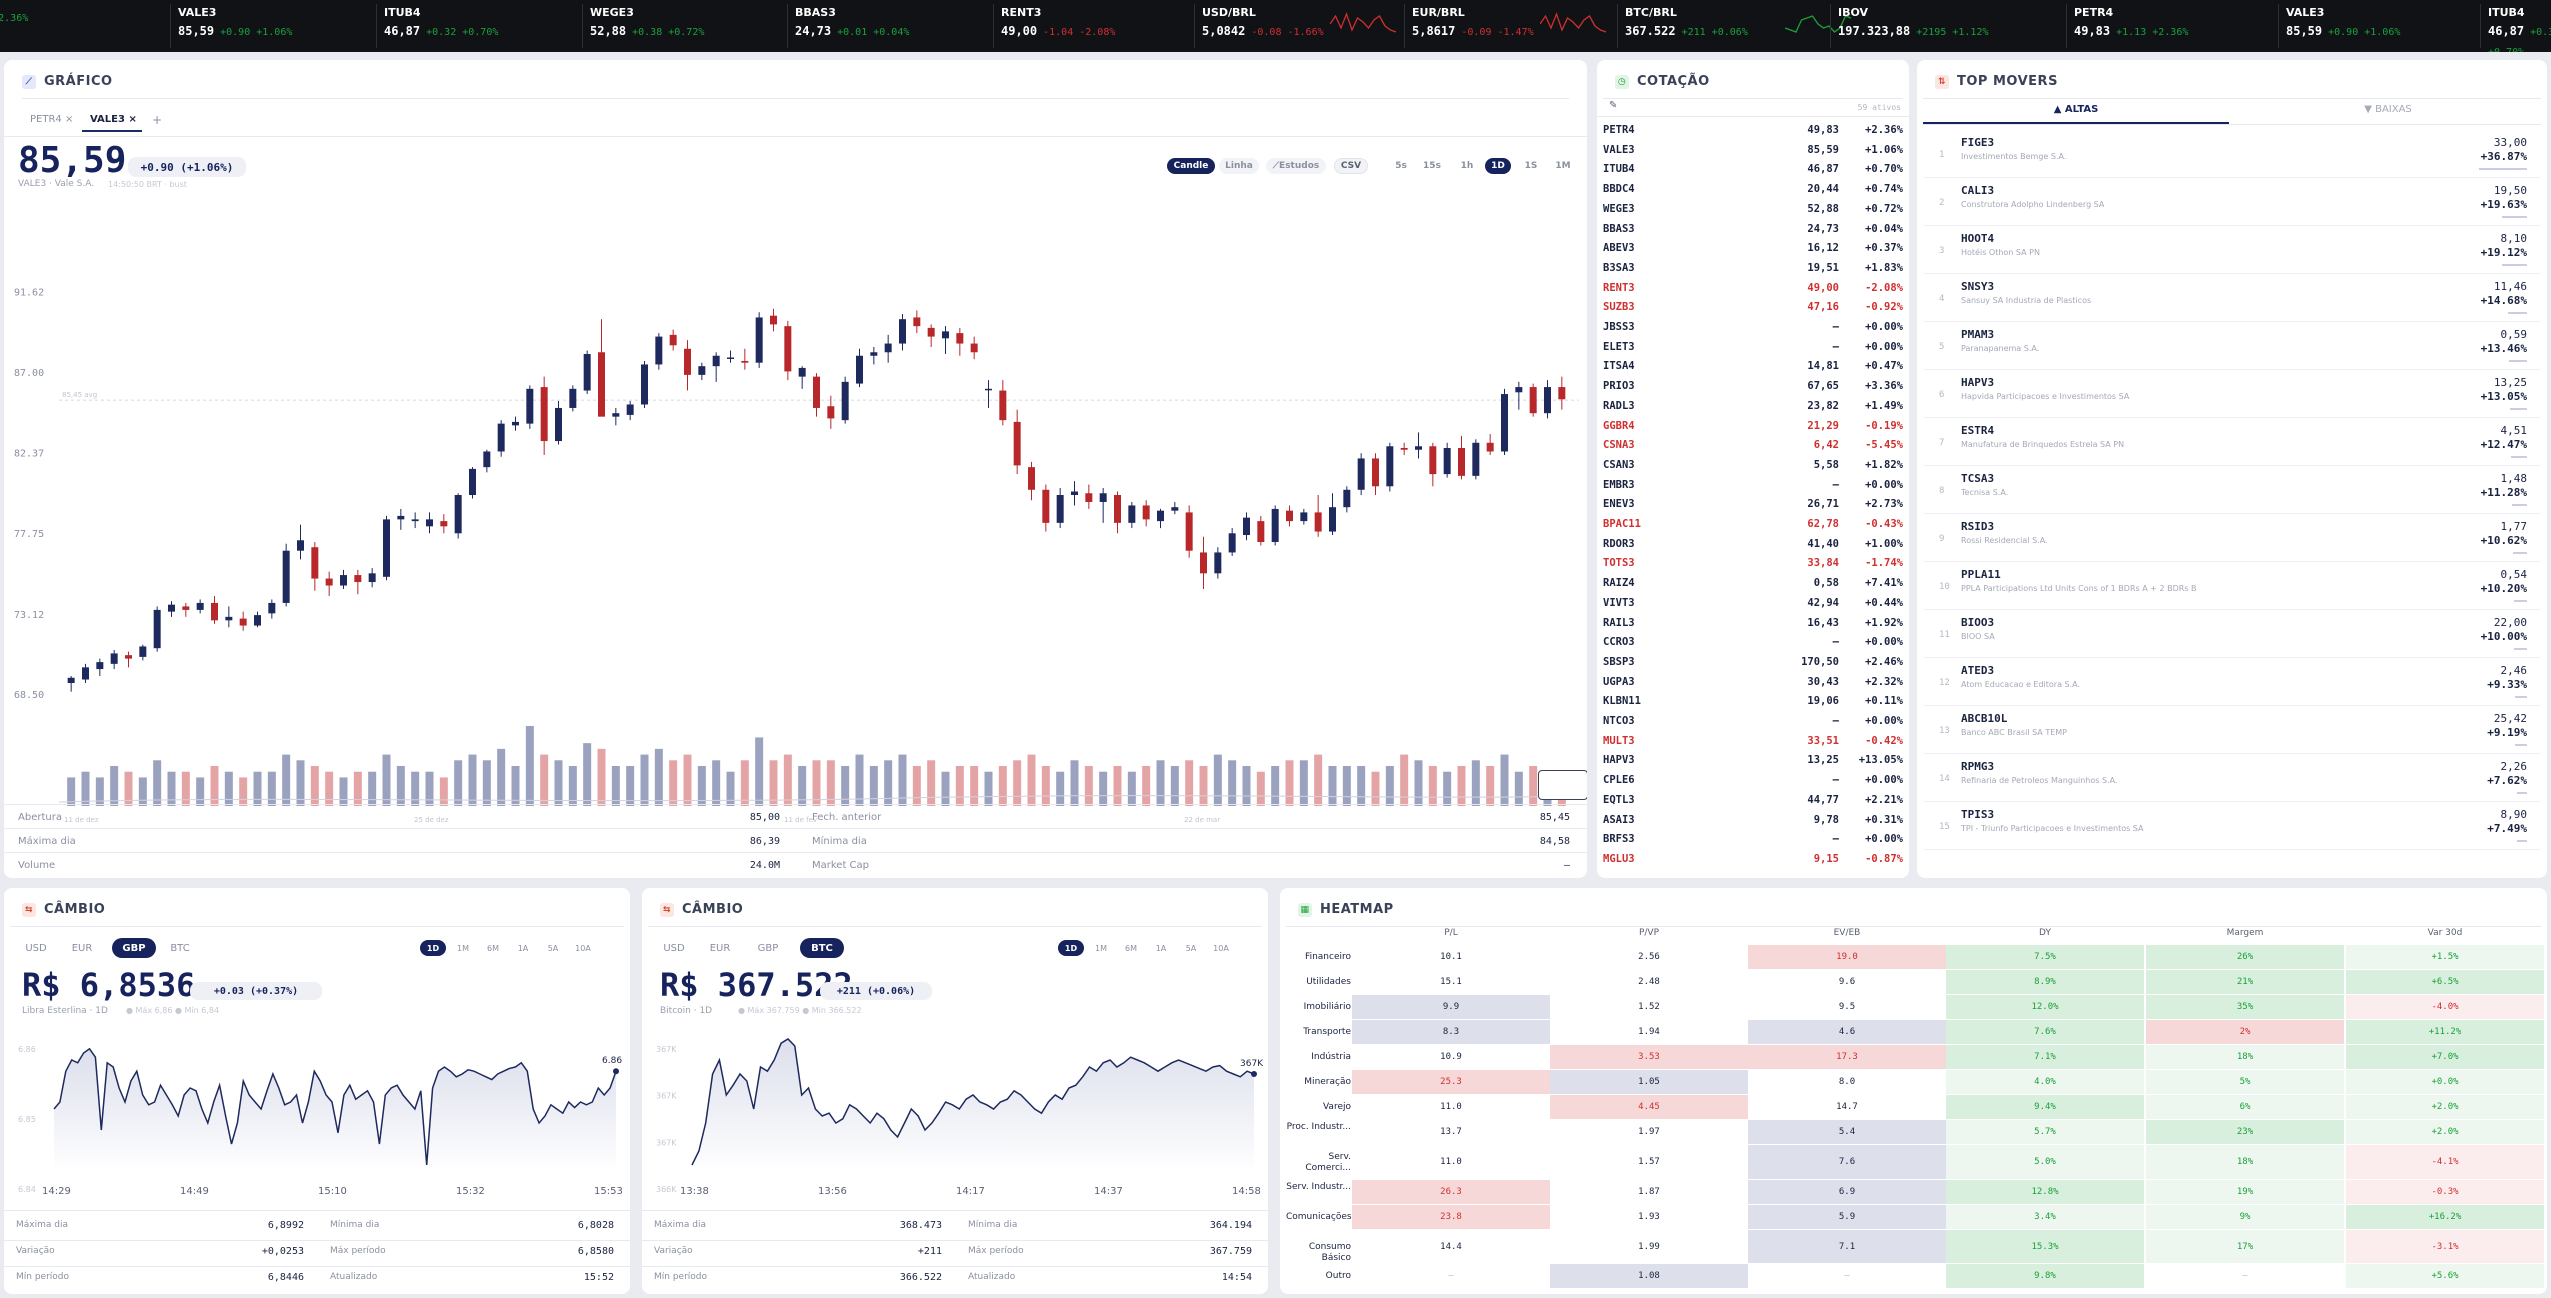 The height and width of the screenshot is (1298, 2551). Describe the element at coordinates (2045, 1132) in the screenshot. I see `heatmap-cell: 5.7%` at that location.